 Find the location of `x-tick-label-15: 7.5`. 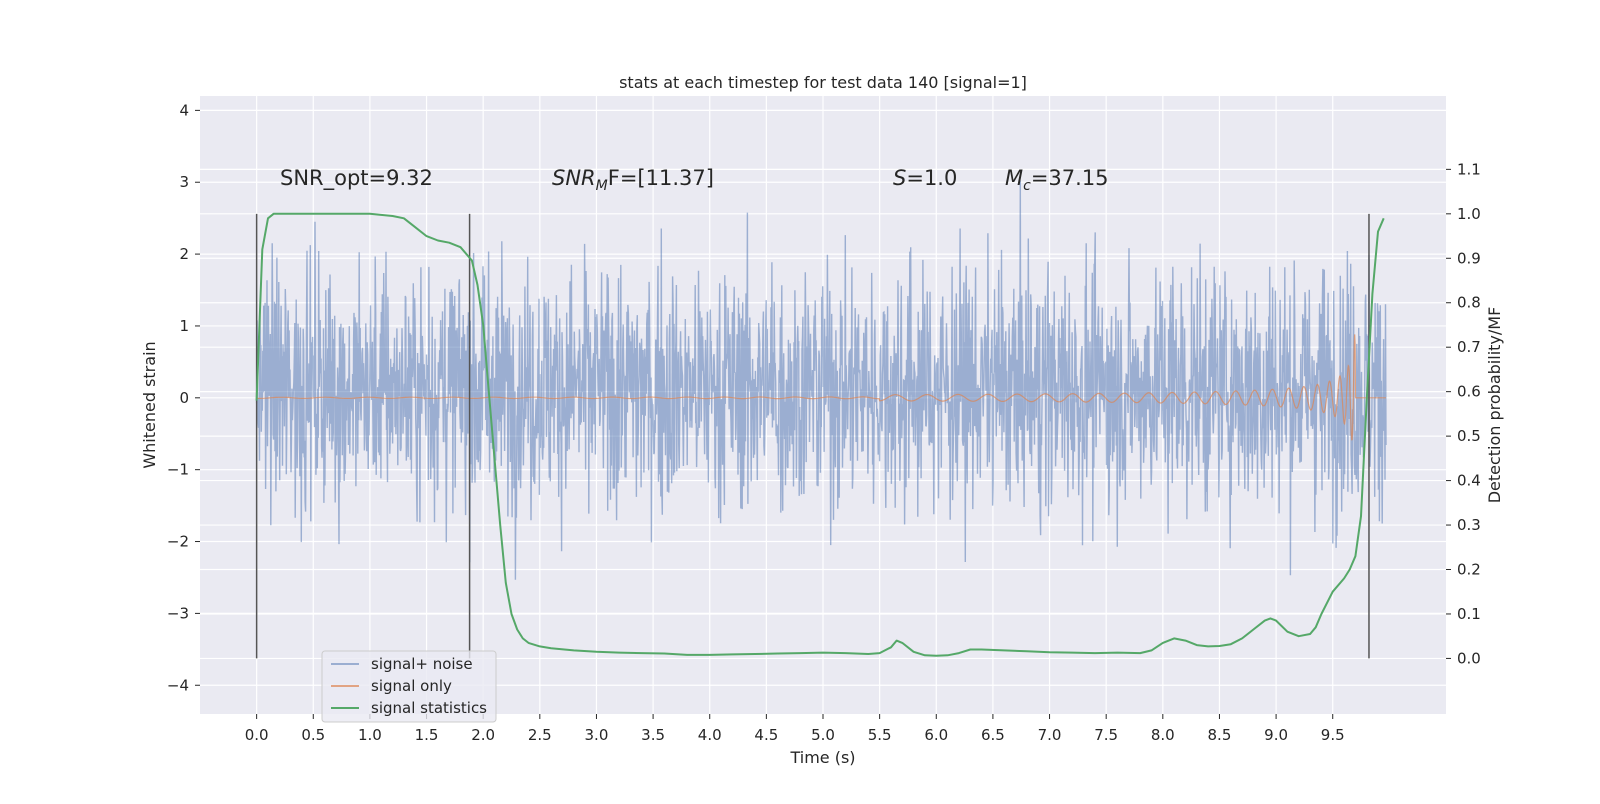

x-tick-label-15: 7.5 is located at coordinates (1106, 735).